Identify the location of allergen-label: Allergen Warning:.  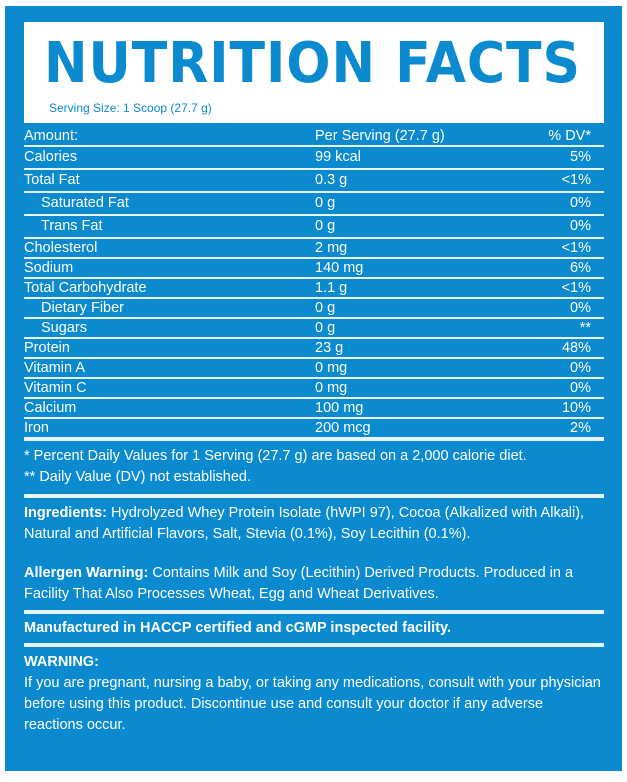
(86, 573).